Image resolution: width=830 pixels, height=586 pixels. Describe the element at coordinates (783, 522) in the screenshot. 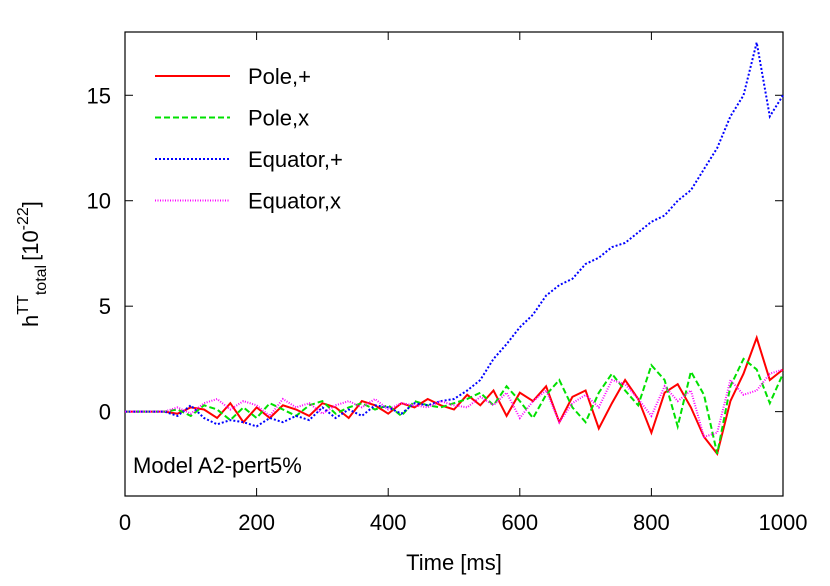

I see `x-tick-label: 1000` at that location.